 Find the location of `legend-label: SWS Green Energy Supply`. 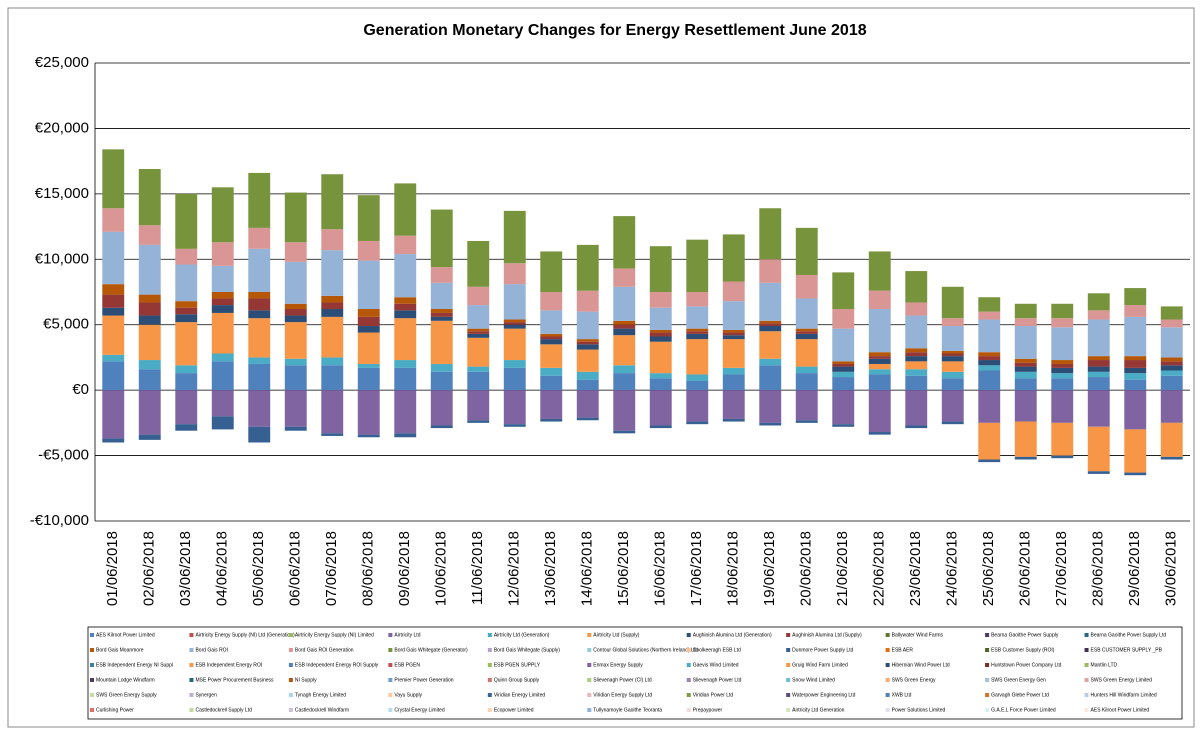

legend-label: SWS Green Energy Supply is located at coordinates (126, 695).